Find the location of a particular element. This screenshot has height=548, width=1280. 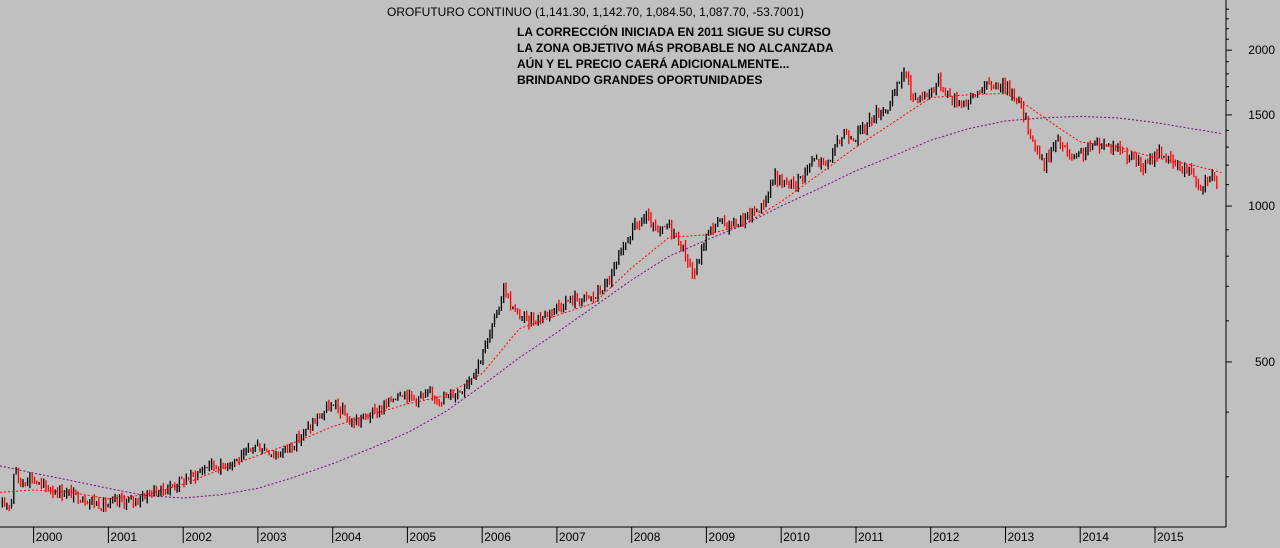

x-tick-label: 2010 is located at coordinates (796, 536).